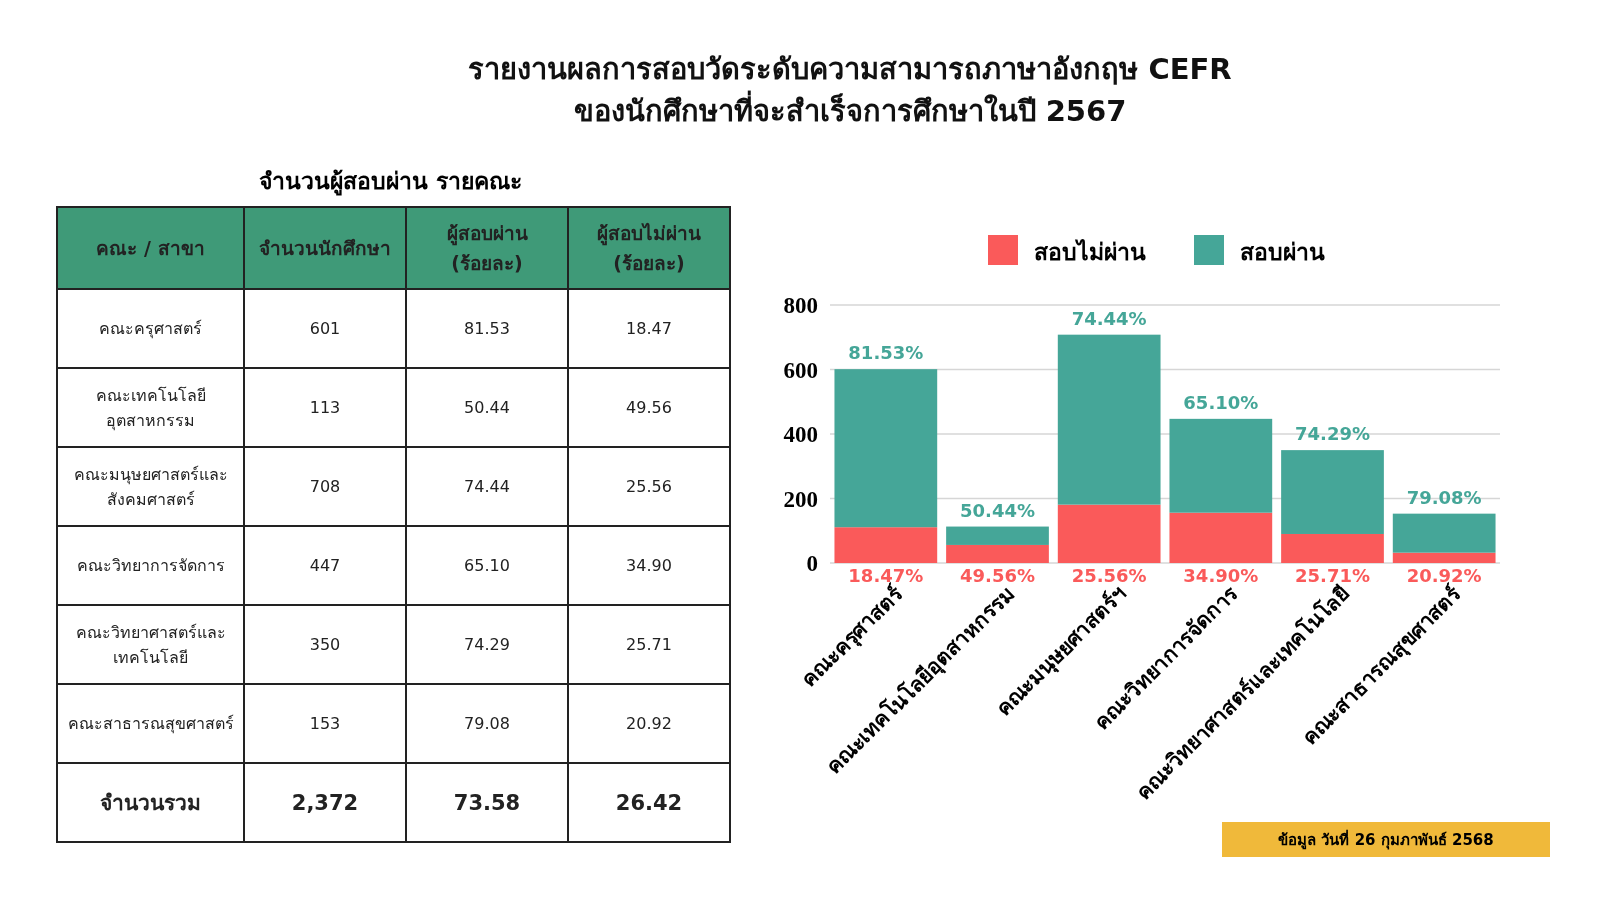  I want to click on text: จำนวนผู้สอบผ่าน รายคณะ, so click(391, 182).